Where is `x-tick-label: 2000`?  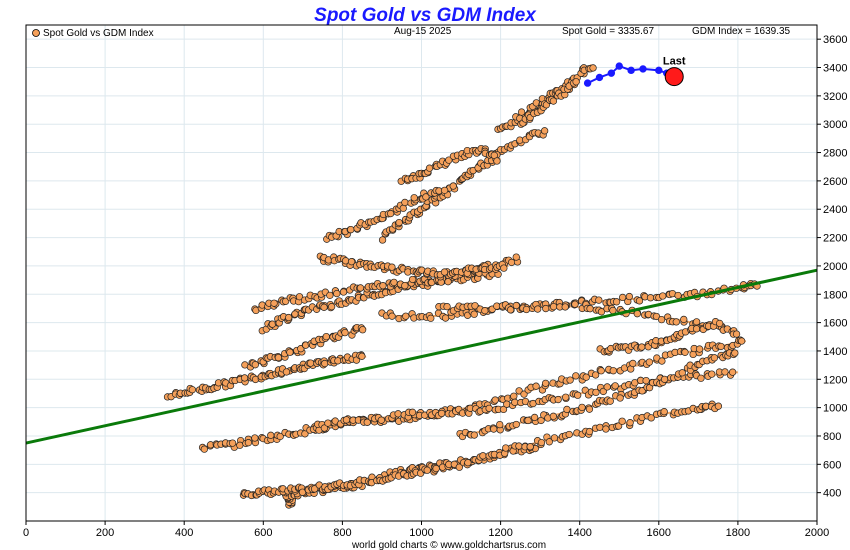
x-tick-label: 2000 is located at coordinates (817, 533).